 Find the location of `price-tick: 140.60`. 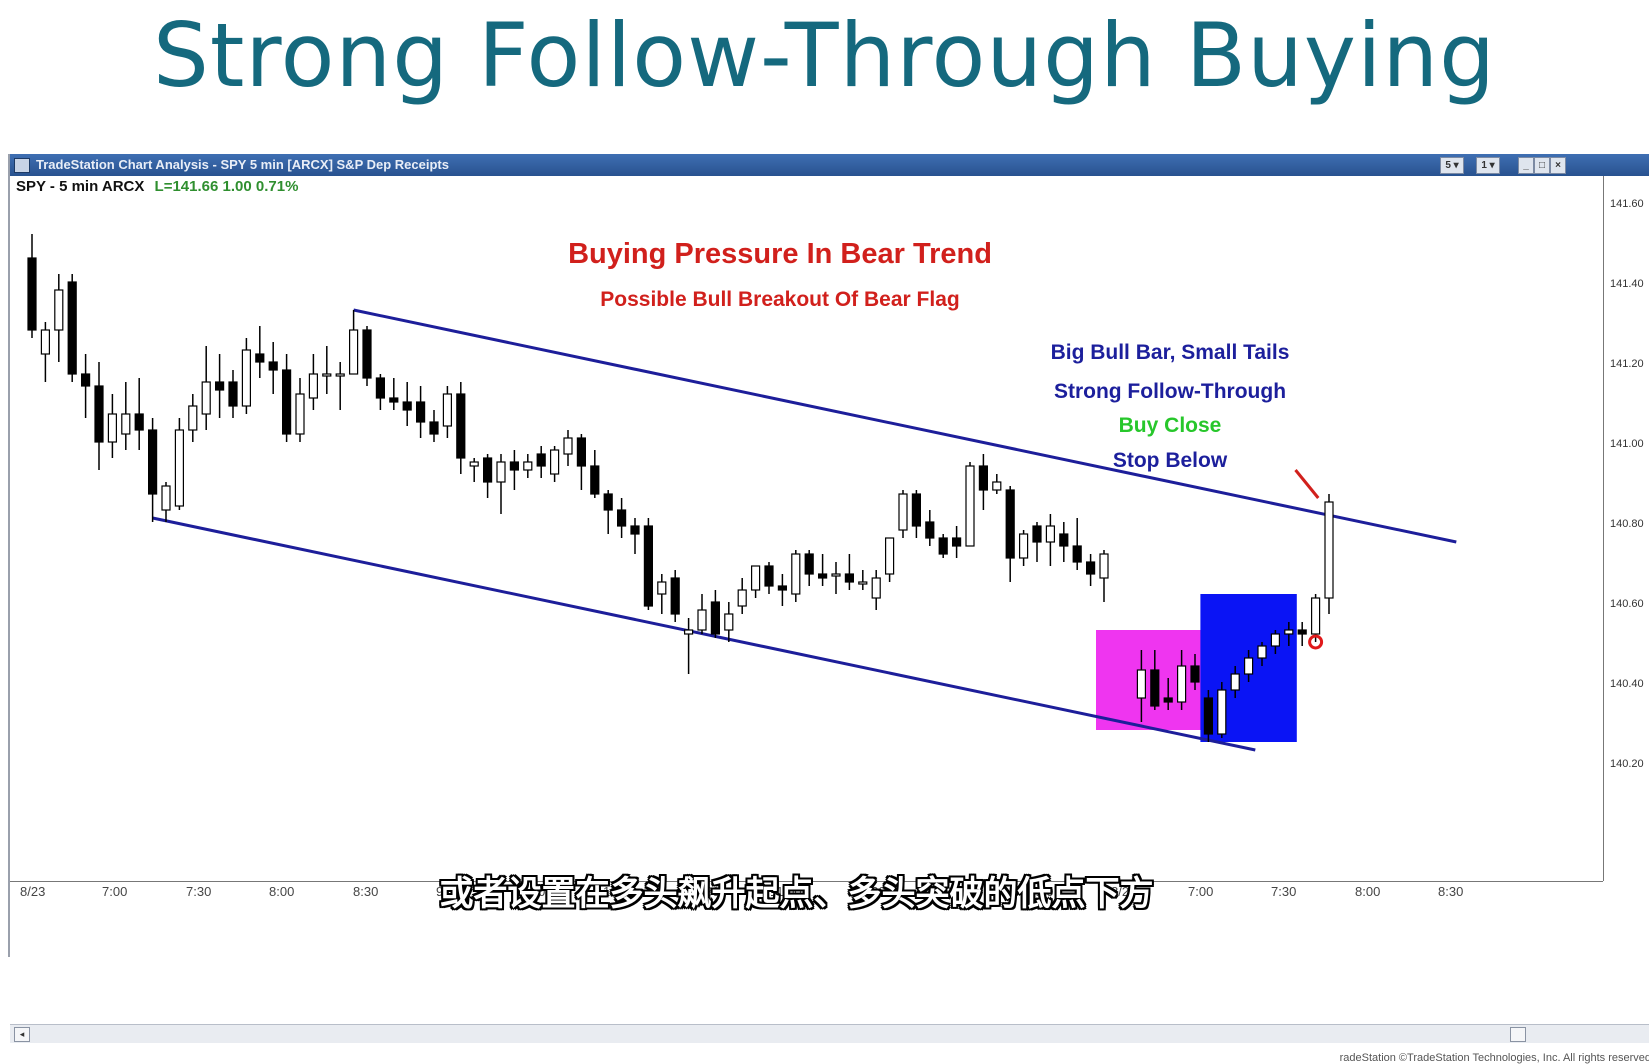

price-tick: 140.60 is located at coordinates (1627, 604).